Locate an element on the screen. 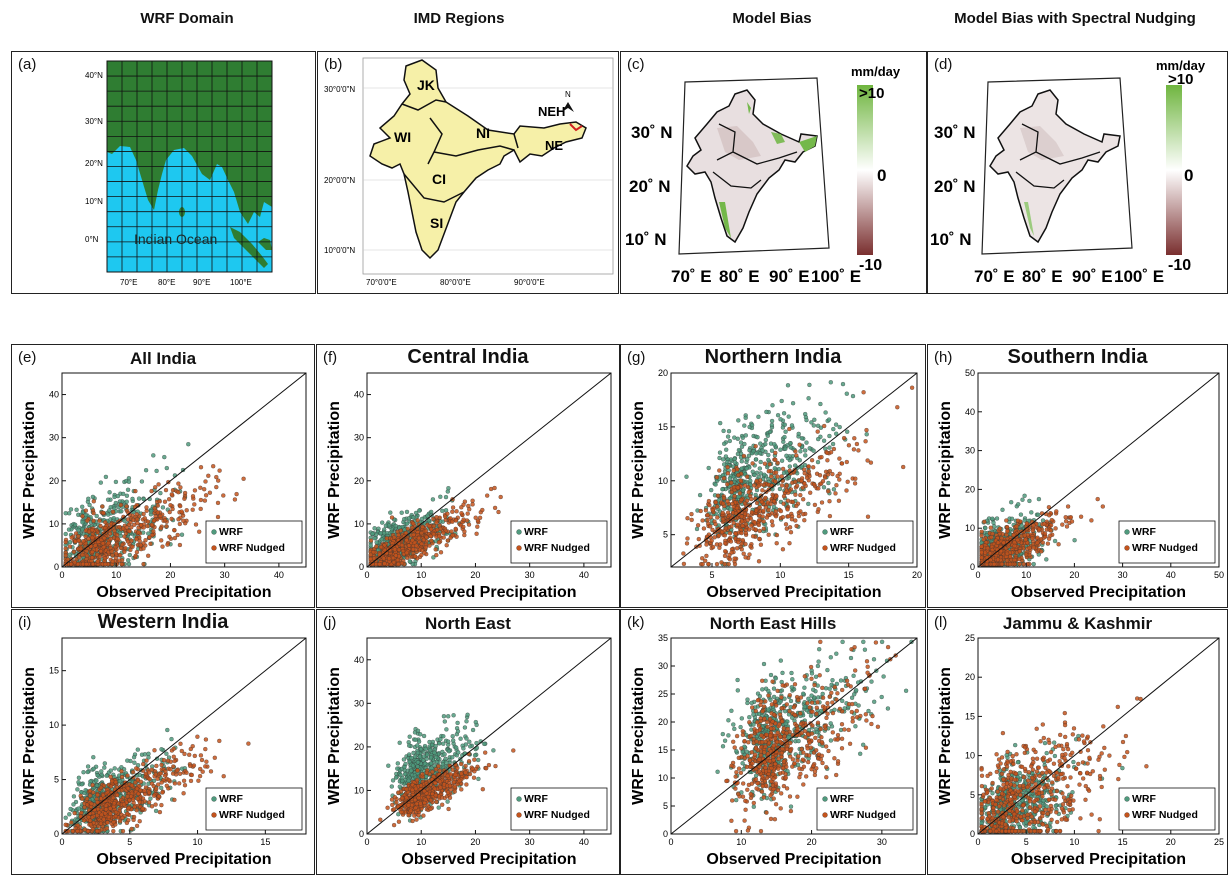 The width and height of the screenshot is (1232, 877). x-tick-label: 10 is located at coordinates (1026, 575).